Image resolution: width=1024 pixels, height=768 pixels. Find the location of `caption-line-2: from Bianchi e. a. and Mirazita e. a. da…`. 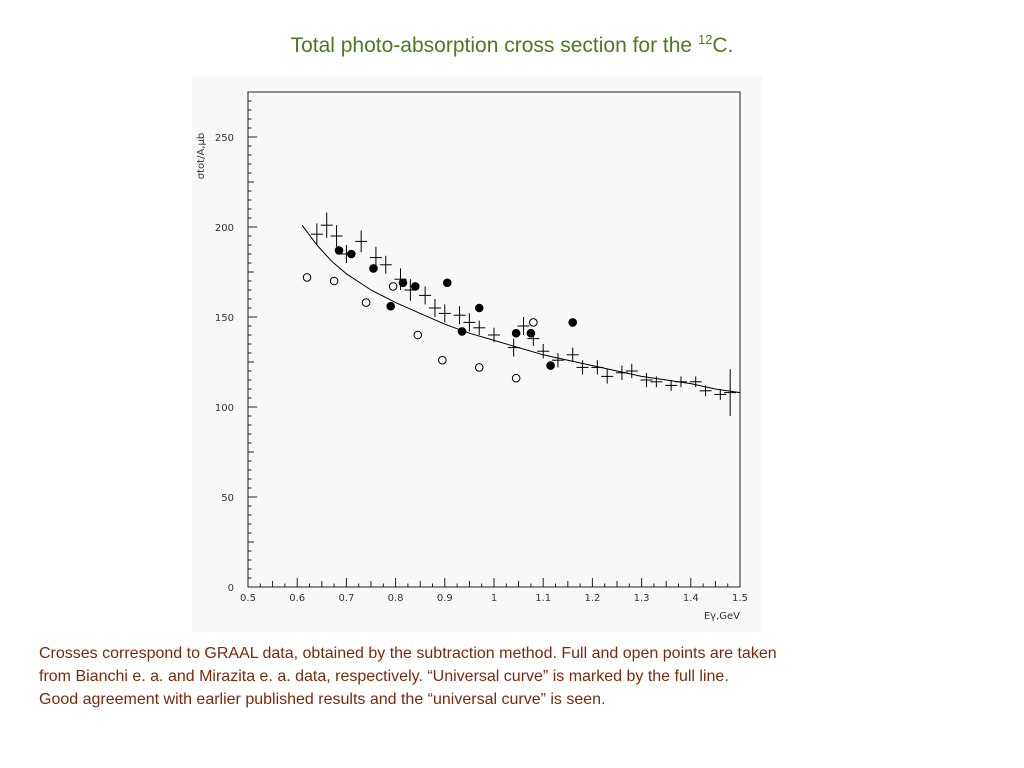

caption-line-2: from Bianchi e. a. and Mirazita e. a. da… is located at coordinates (384, 676).